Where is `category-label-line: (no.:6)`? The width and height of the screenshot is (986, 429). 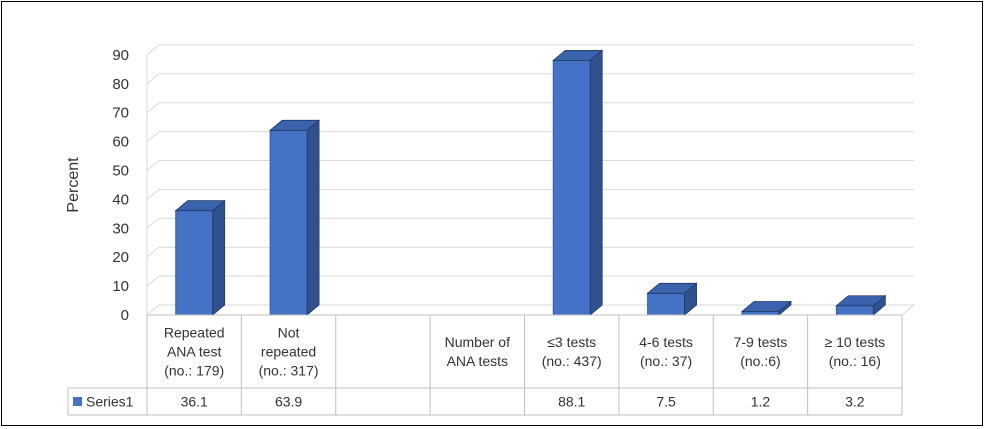 category-label-line: (no.:6) is located at coordinates (760, 361).